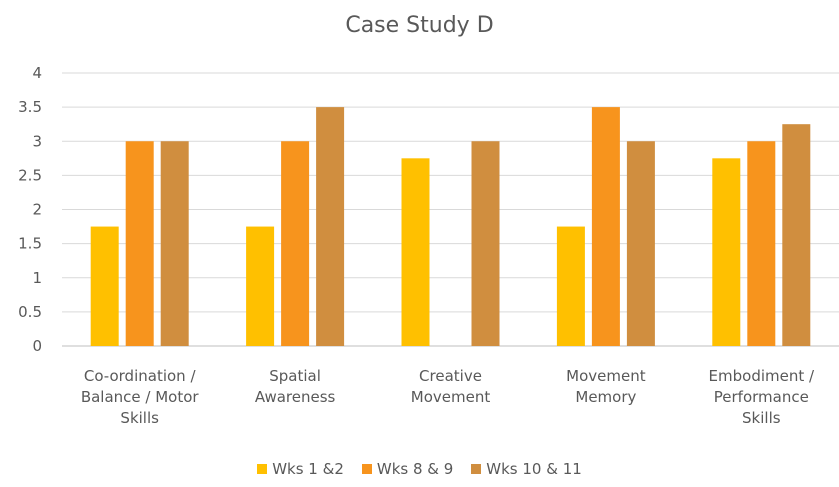 The image size is (839, 487). I want to click on y-tick-label: 1.5, so click(30, 244).